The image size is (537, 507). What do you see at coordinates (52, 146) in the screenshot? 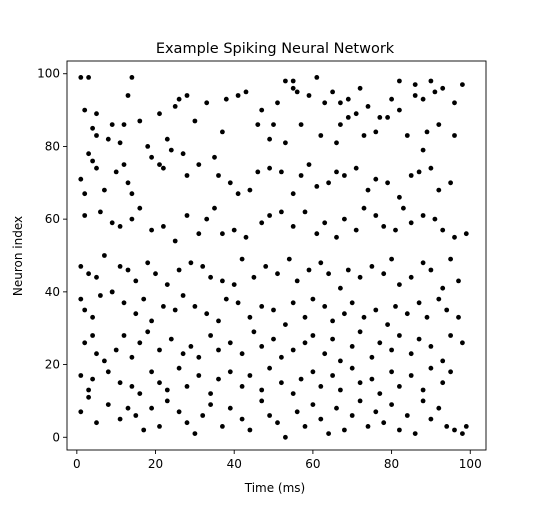
I see `y-tick-label: 80` at bounding box center [52, 146].